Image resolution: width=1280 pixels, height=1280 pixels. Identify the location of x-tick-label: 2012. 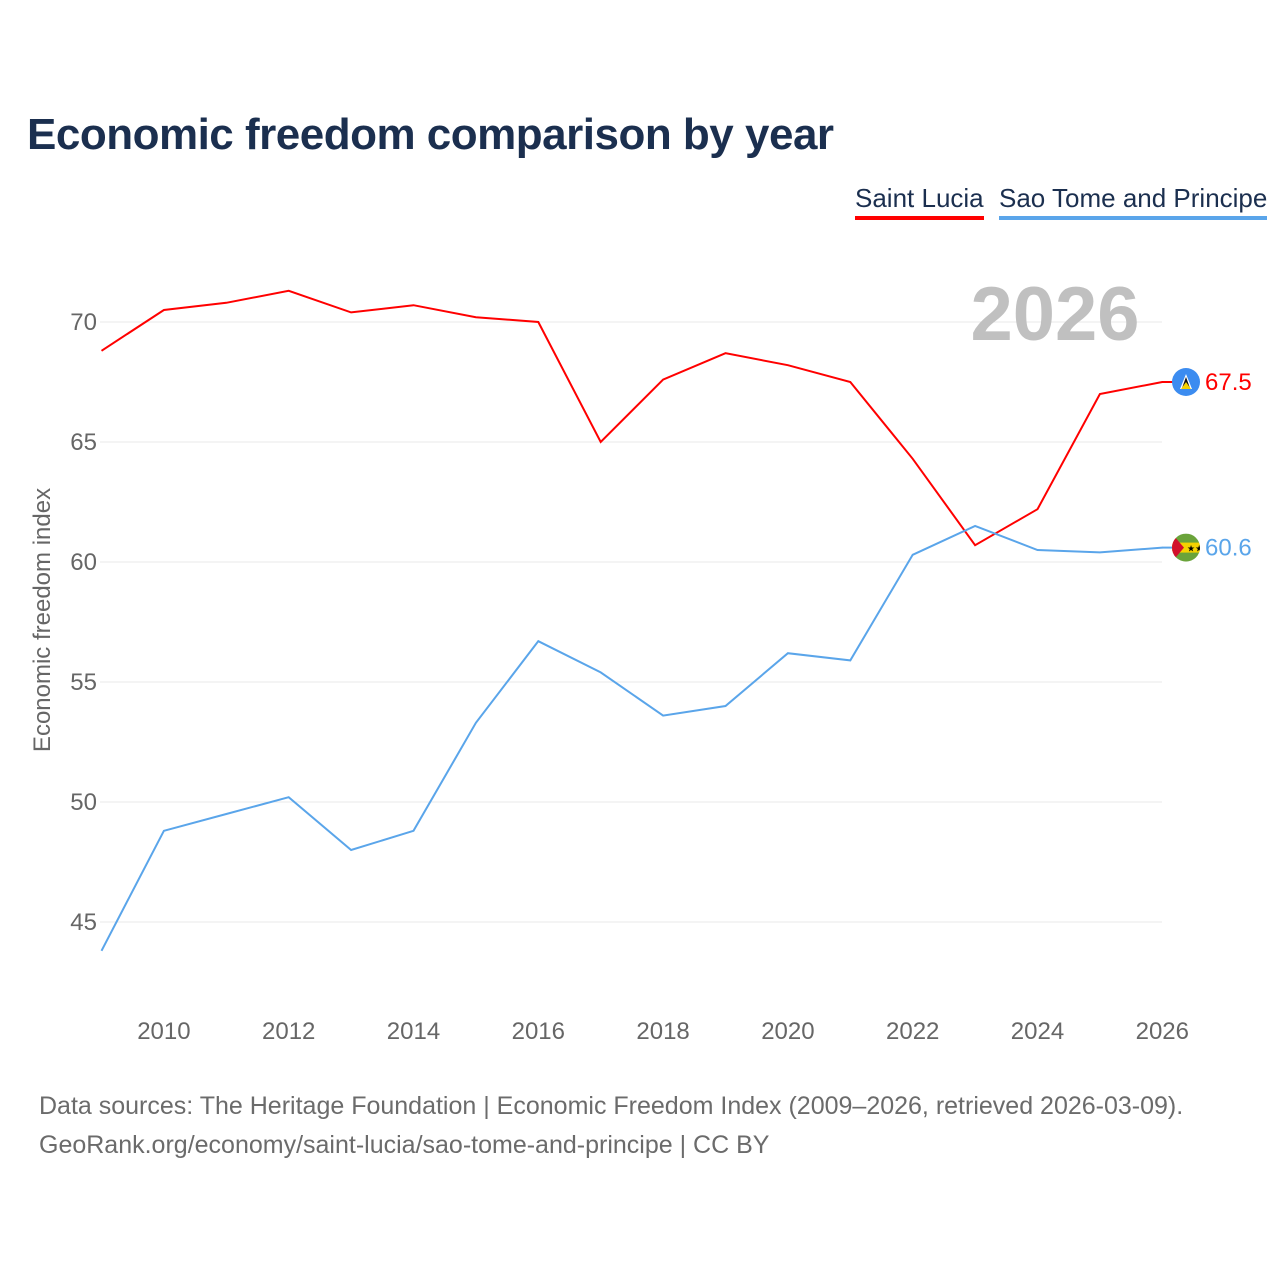
(288, 1031).